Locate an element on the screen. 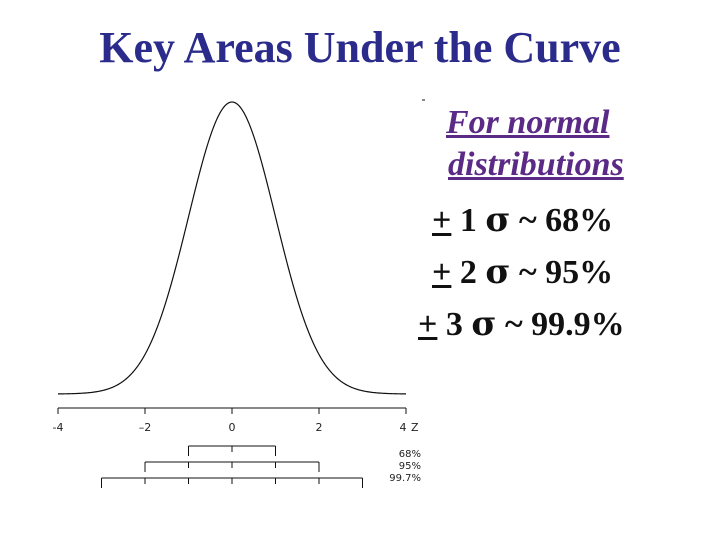  interval-brackets is located at coordinates (232, 466).